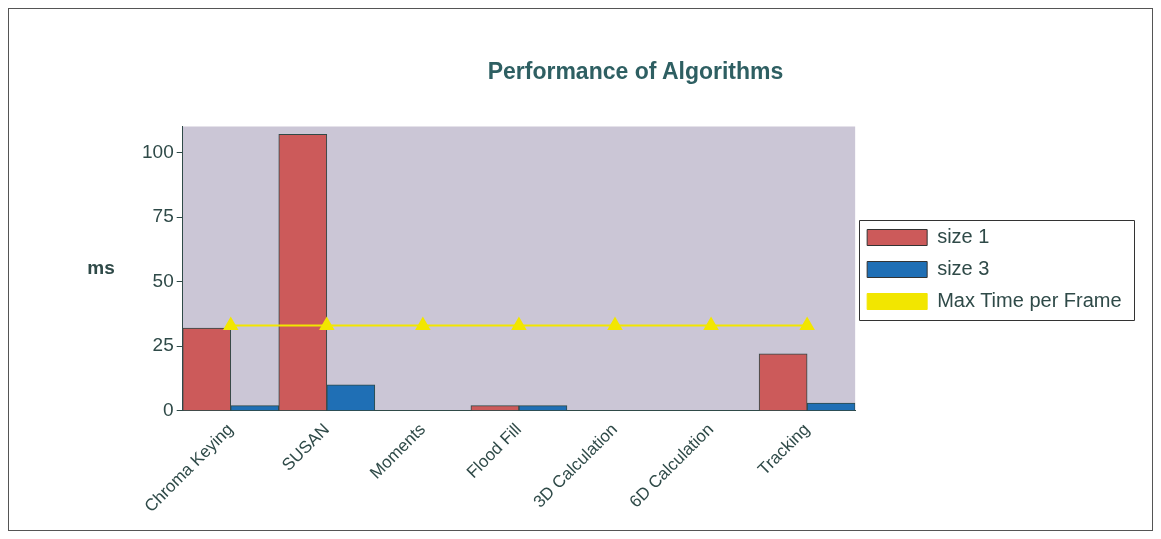 The image size is (1161, 539). I want to click on y-axis-title: ms, so click(101, 267).